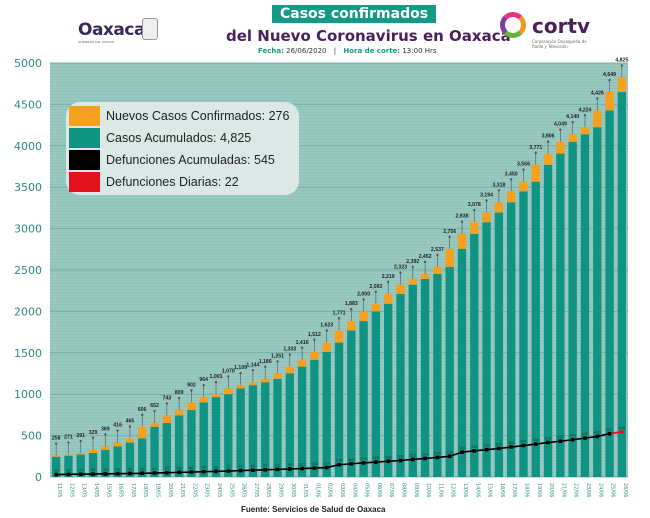  What do you see at coordinates (142, 468) in the screenshot?
I see `data-label-deaths: 45` at bounding box center [142, 468].